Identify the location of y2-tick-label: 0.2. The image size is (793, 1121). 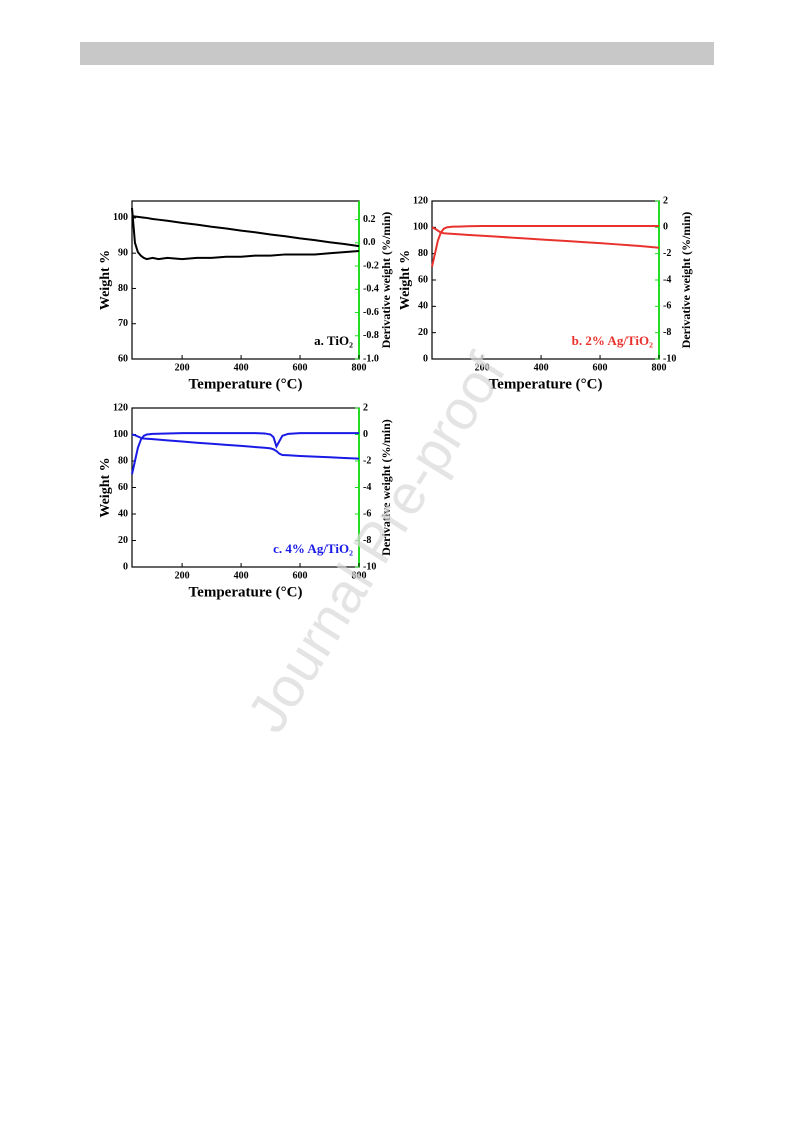
(369, 219).